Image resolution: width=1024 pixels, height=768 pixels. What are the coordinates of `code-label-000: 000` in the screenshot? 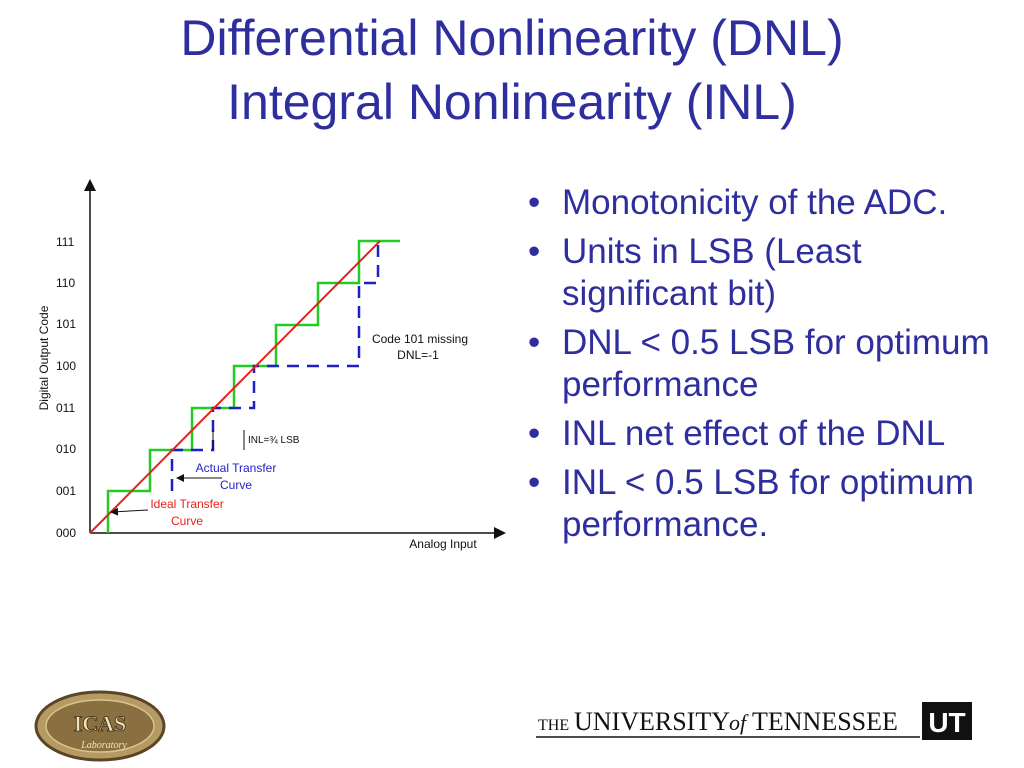 It's located at (66, 533).